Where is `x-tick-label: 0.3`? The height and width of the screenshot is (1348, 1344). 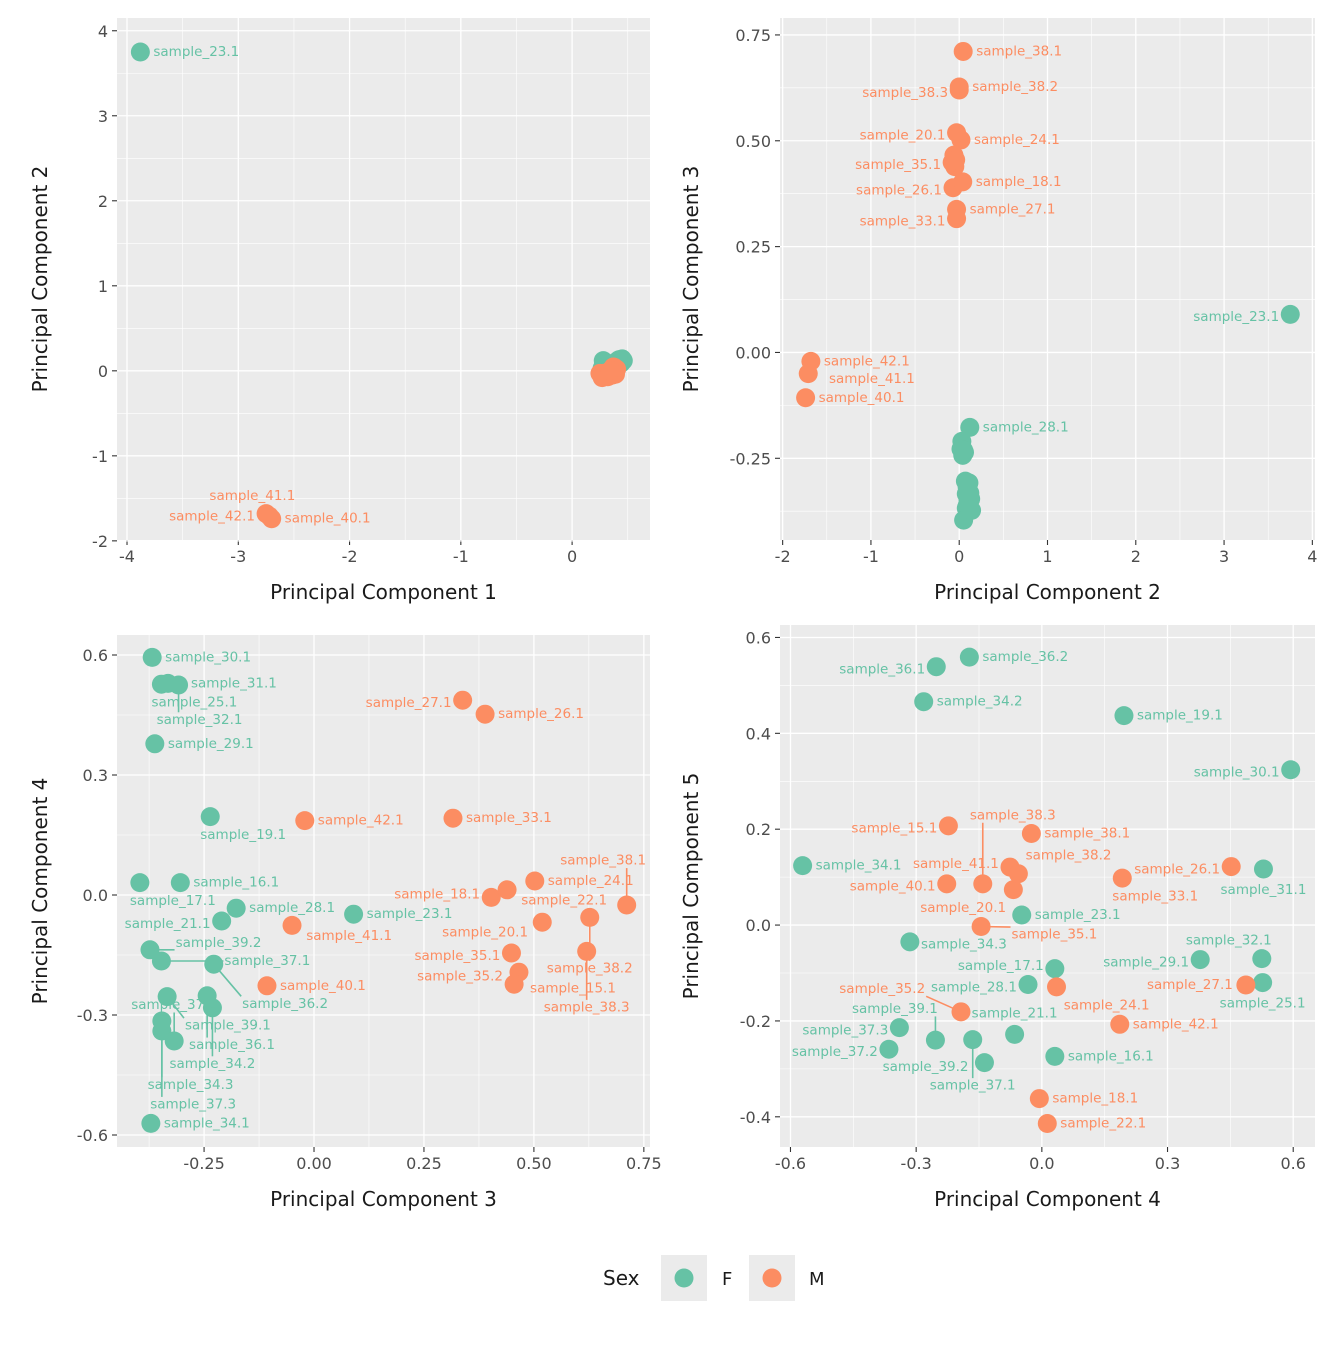
x-tick-label: 0.3 is located at coordinates (1167, 1163).